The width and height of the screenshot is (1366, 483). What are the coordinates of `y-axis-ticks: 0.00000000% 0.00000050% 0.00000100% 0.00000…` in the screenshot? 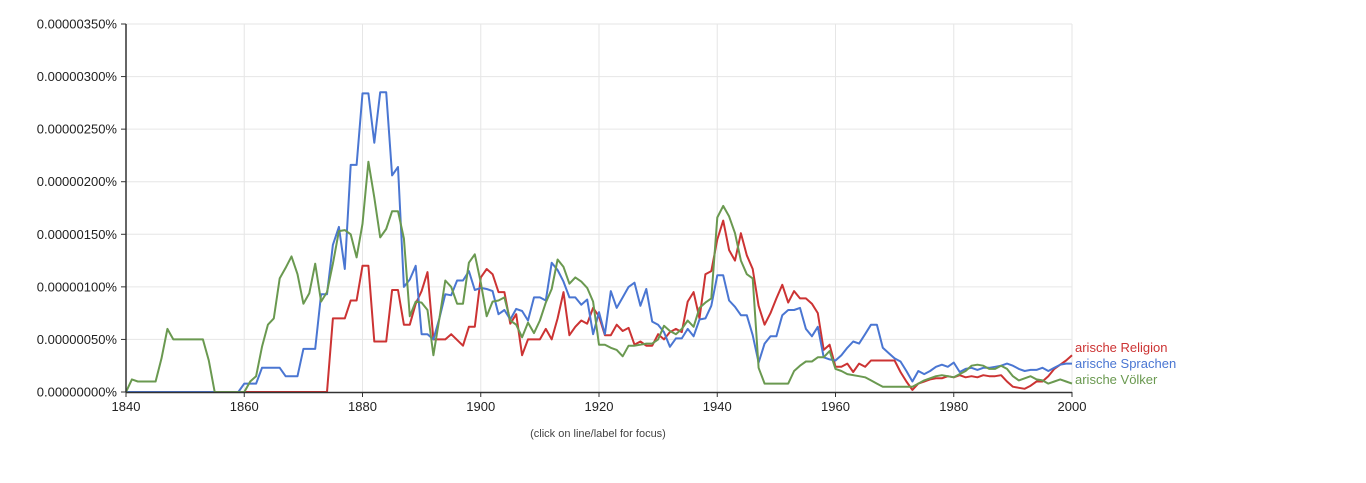 It's located at (81, 208).